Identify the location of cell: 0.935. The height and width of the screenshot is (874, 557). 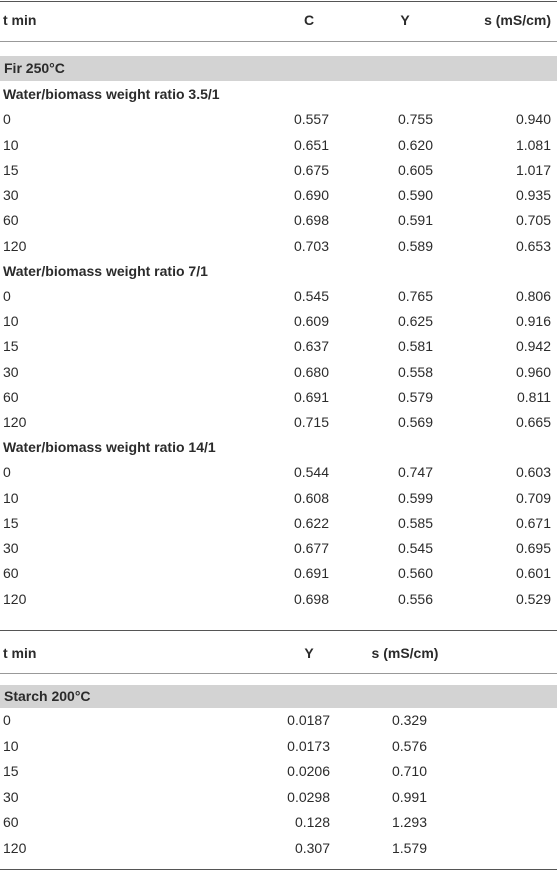
(533, 195).